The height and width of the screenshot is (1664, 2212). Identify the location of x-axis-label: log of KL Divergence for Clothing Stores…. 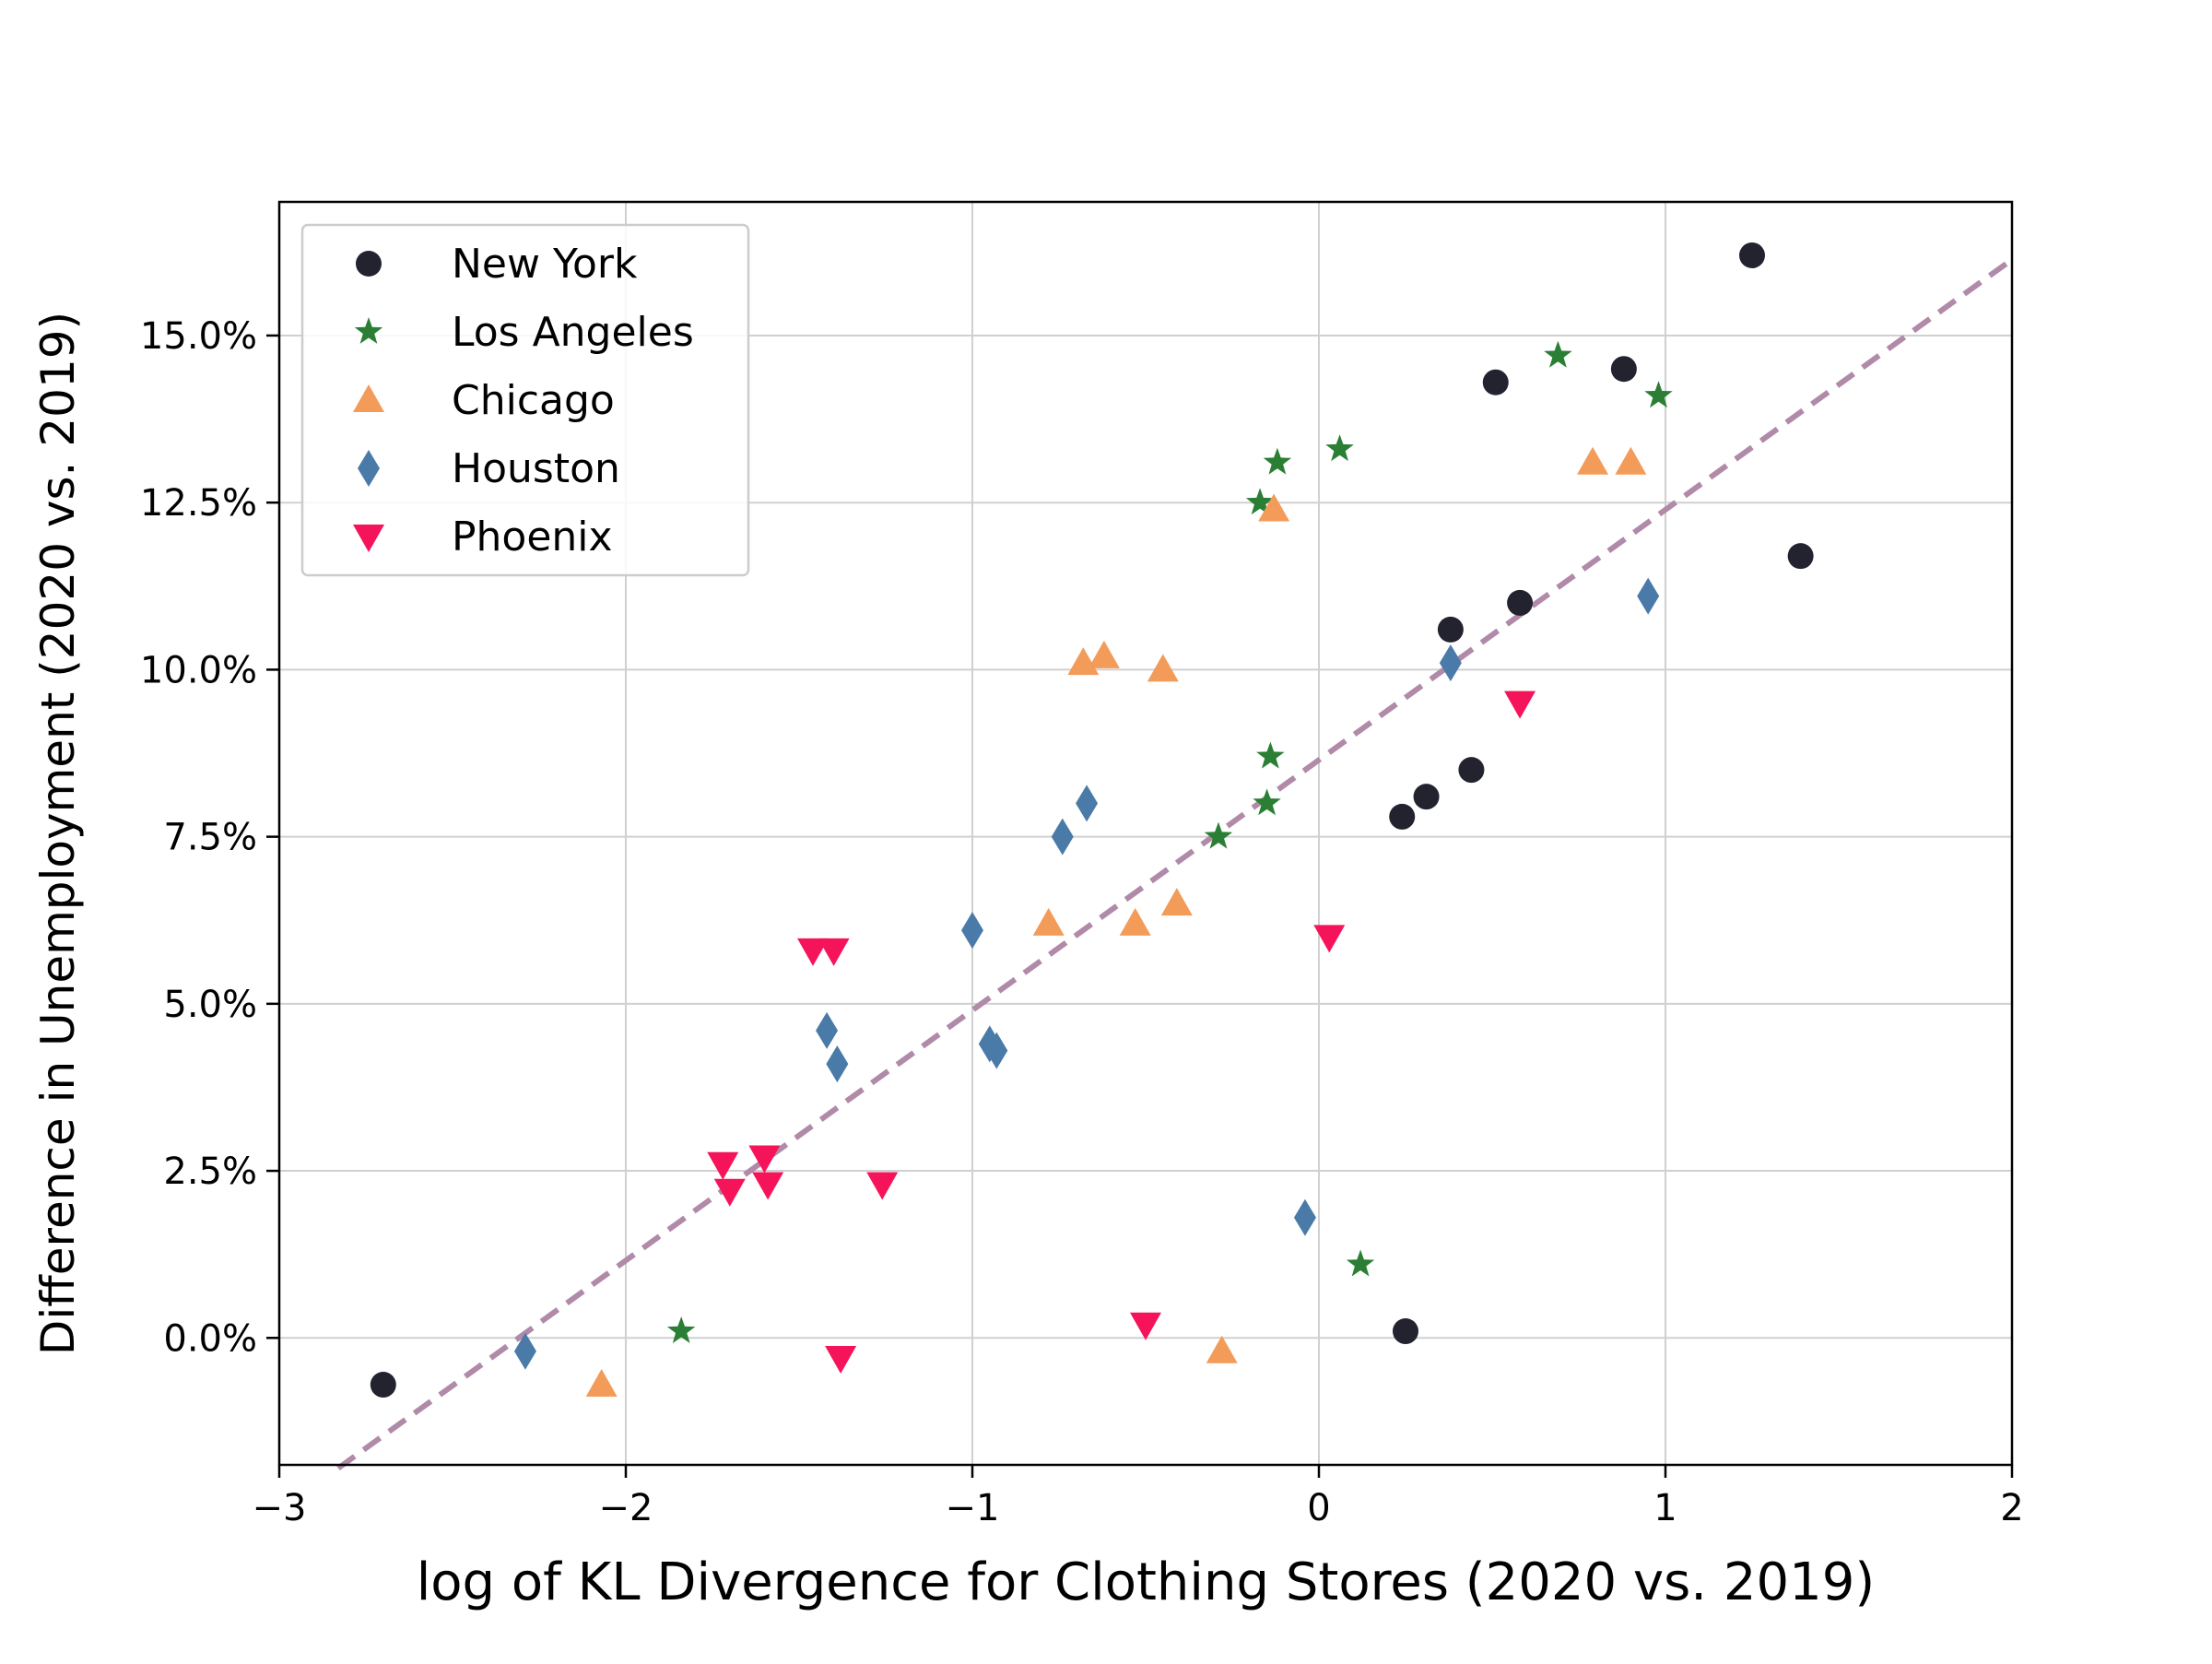
(1146, 1582).